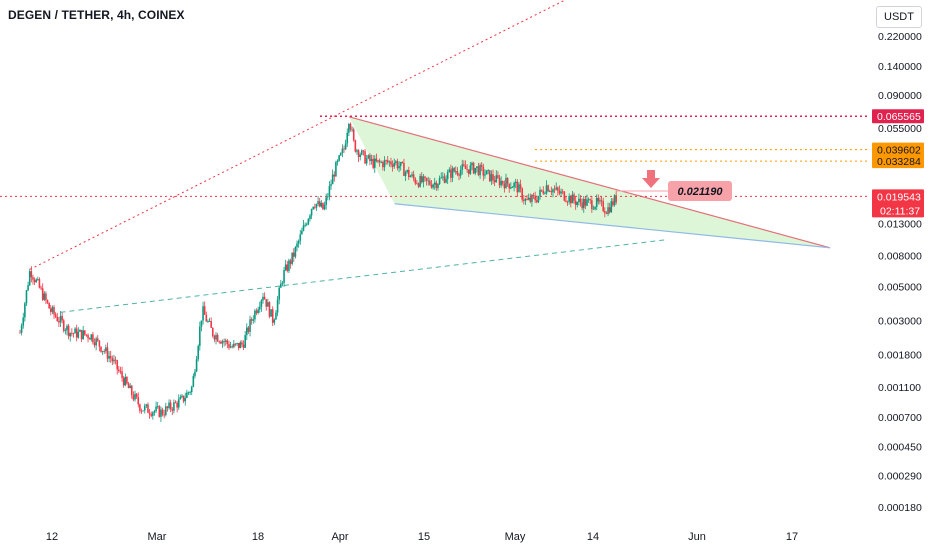 The image size is (932, 550). I want to click on y-tick-label: 0.000290, so click(900, 476).